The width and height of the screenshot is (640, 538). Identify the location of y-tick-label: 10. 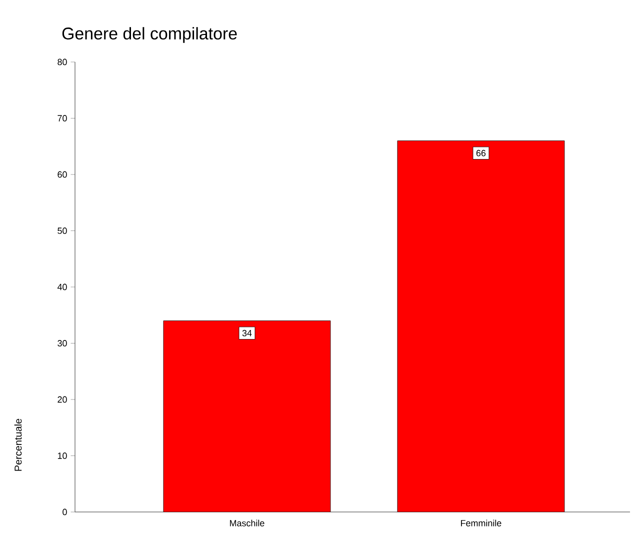
(62, 455).